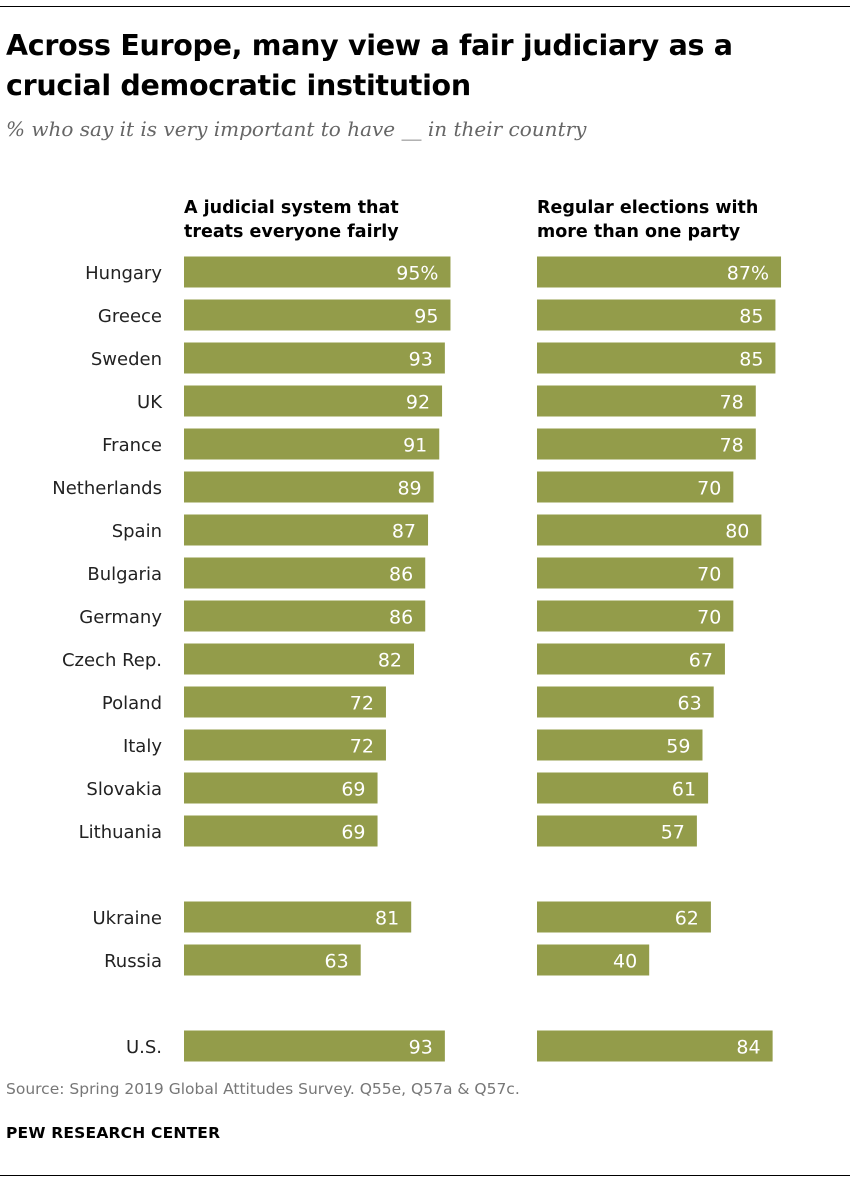 The width and height of the screenshot is (850, 1182). I want to click on bar-value-label: 80, so click(737, 532).